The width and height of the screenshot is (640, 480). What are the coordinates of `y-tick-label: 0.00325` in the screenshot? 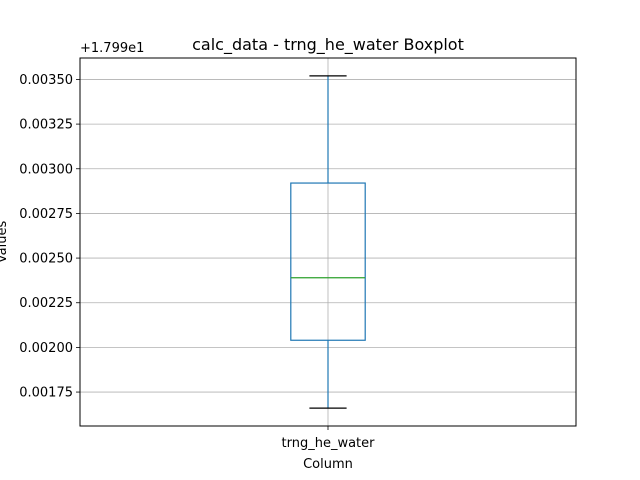 It's located at (46, 125).